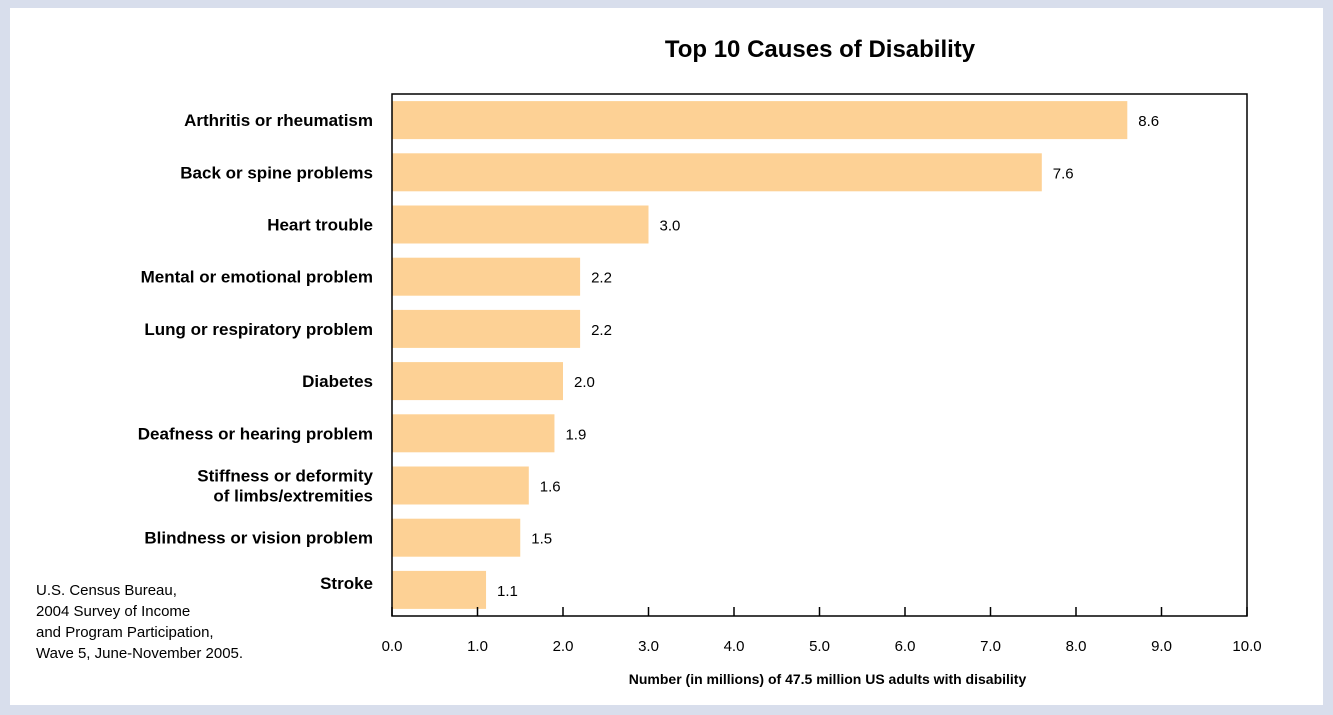  What do you see at coordinates (1063, 173) in the screenshot?
I see `value-label: 7.6` at bounding box center [1063, 173].